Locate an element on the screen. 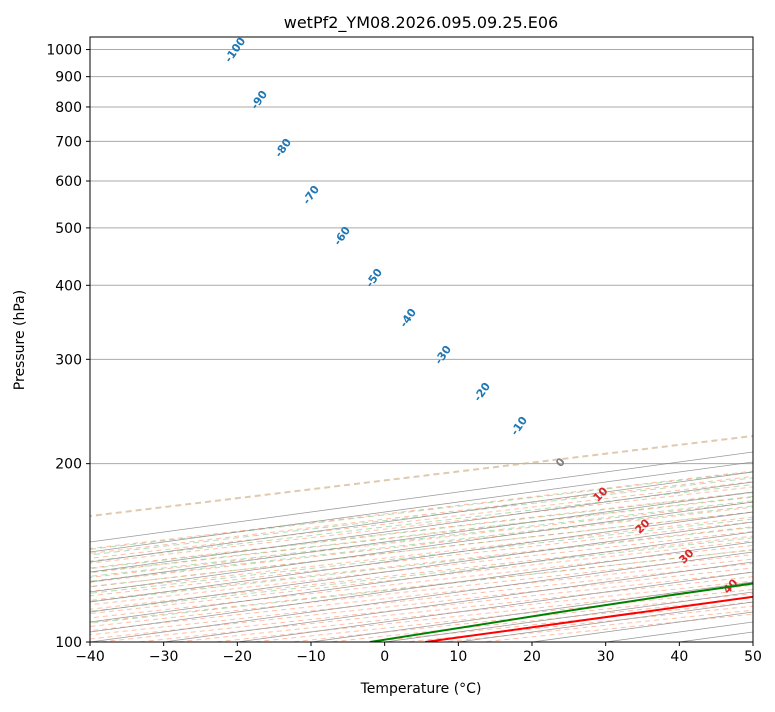 The height and width of the screenshot is (712, 775). y-tick-label: 900 is located at coordinates (68, 78).